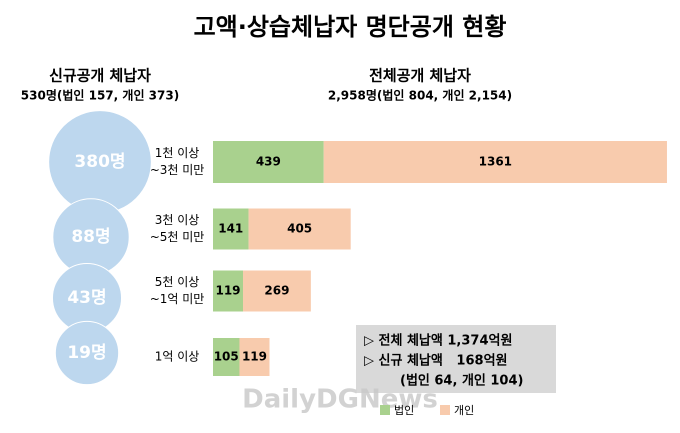 The height and width of the screenshot is (433, 680). Describe the element at coordinates (420, 76) in the screenshot. I see `right-title: 전체공개 체납자` at that location.